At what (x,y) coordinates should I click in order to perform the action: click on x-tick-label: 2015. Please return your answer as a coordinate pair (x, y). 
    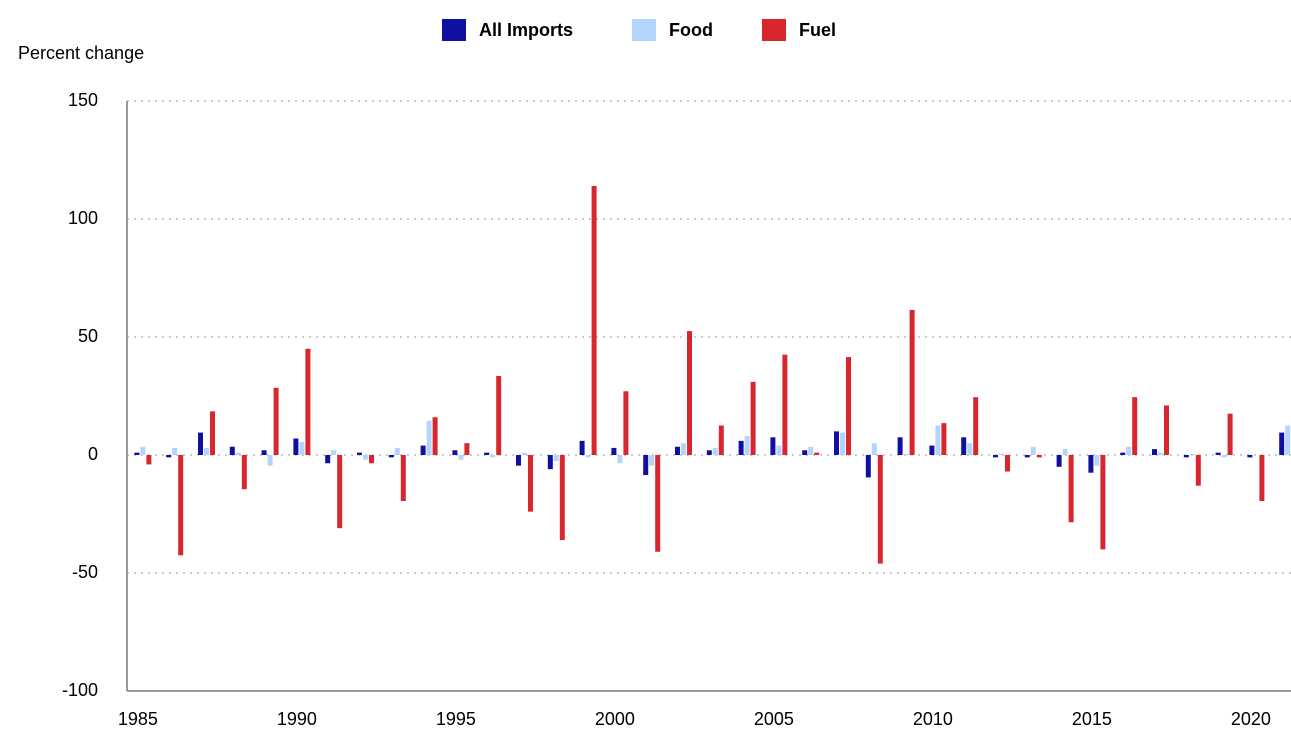
    Looking at the image, I should click on (1092, 719).